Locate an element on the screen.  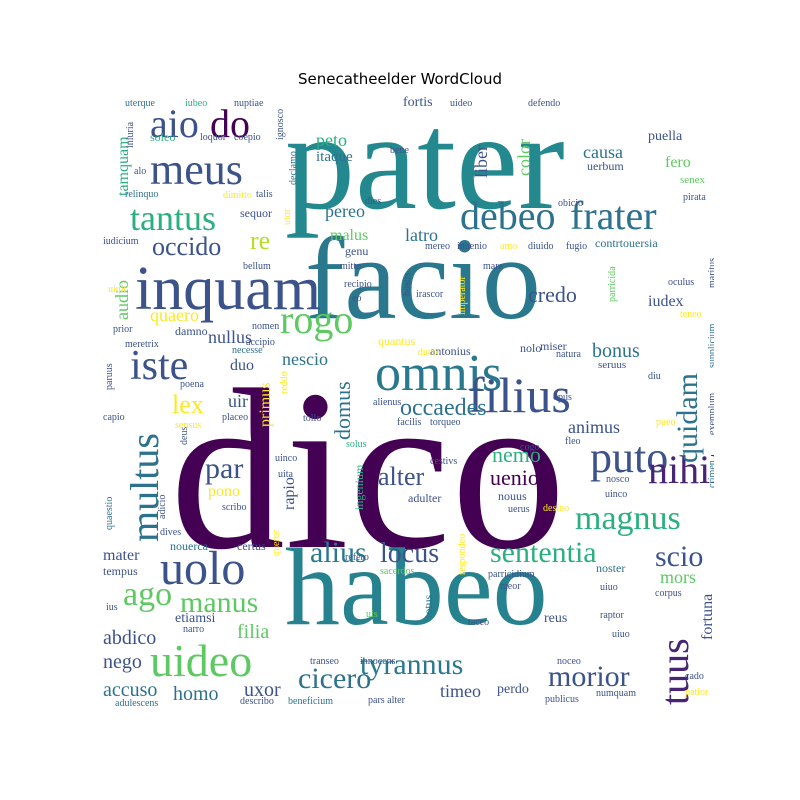
cloud-word: exemplum is located at coordinates (710, 413).